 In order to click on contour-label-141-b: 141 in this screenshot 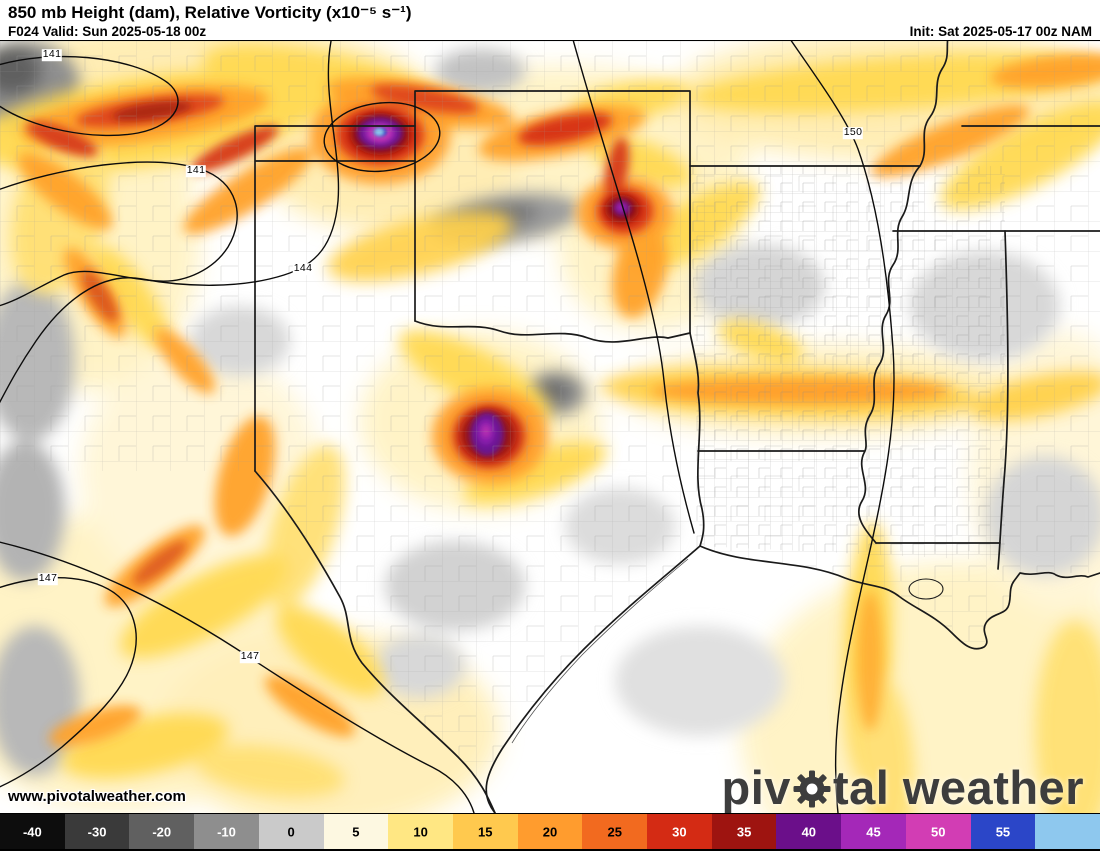, I will do `click(196, 170)`.